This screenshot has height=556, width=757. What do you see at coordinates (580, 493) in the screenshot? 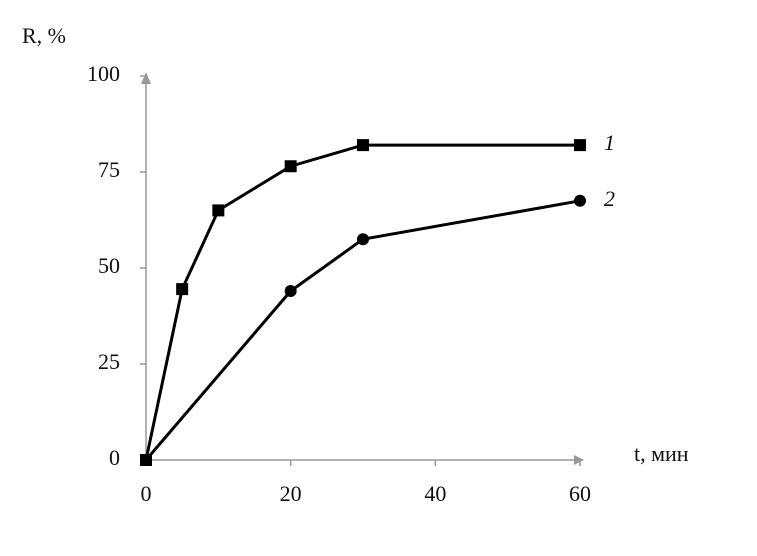
I see `x-tick-label: 60` at bounding box center [580, 493].